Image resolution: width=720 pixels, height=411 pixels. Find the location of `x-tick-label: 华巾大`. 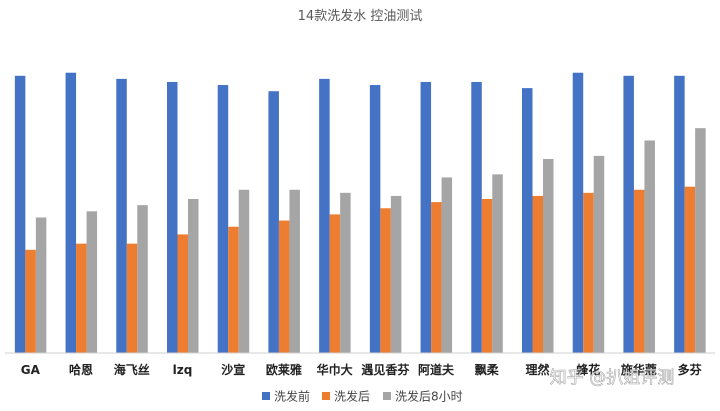

x-tick-label: 华巾大 is located at coordinates (335, 369).